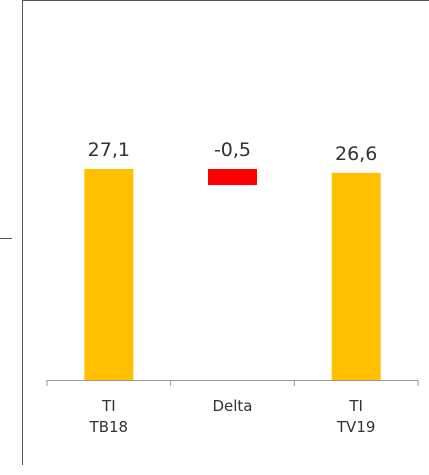 This screenshot has height=475, width=429. Describe the element at coordinates (356, 416) in the screenshot. I see `x-tick-label: TI TV19` at that location.